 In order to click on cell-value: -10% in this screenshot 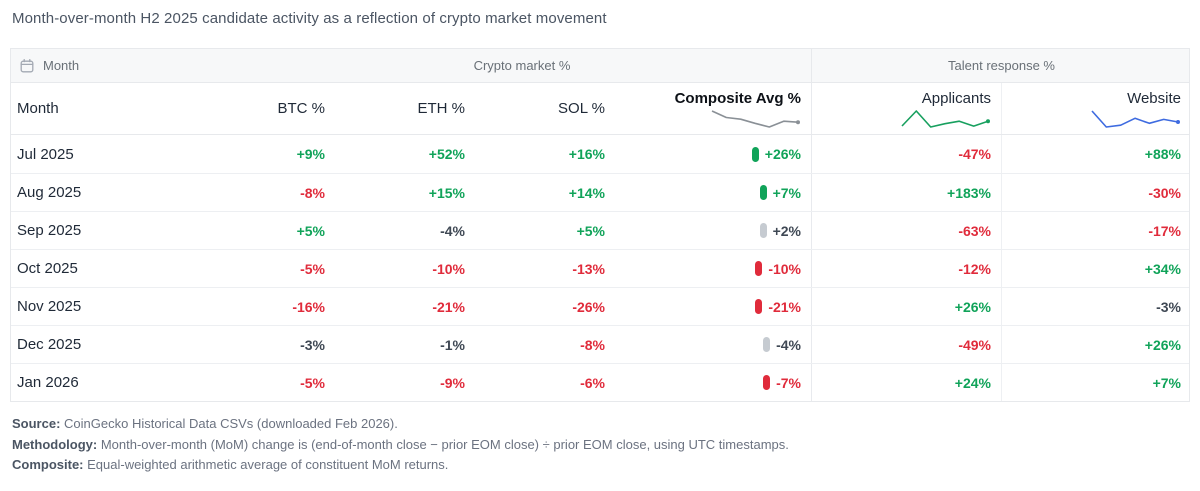, I will do `click(448, 268)`.